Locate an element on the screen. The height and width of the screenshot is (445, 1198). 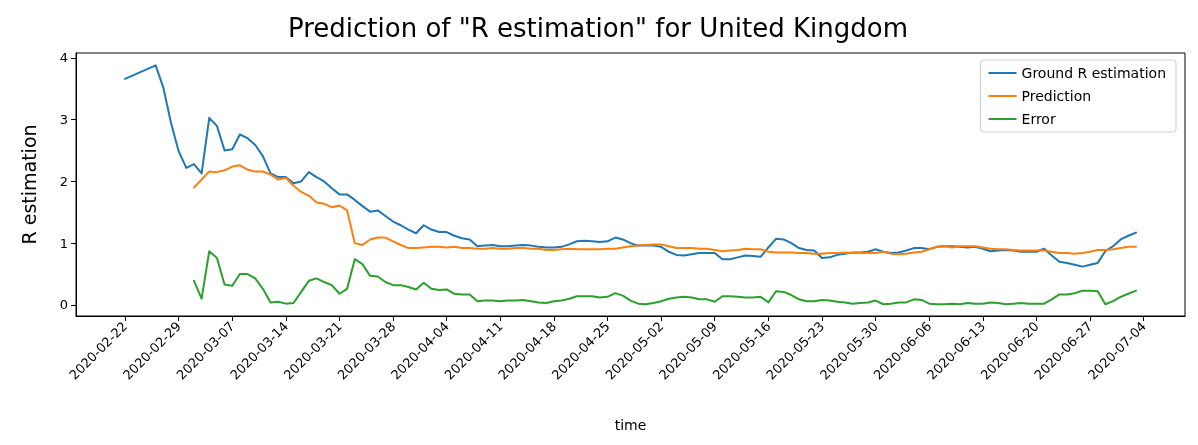
y-tick-label: 0 is located at coordinates (63, 305).